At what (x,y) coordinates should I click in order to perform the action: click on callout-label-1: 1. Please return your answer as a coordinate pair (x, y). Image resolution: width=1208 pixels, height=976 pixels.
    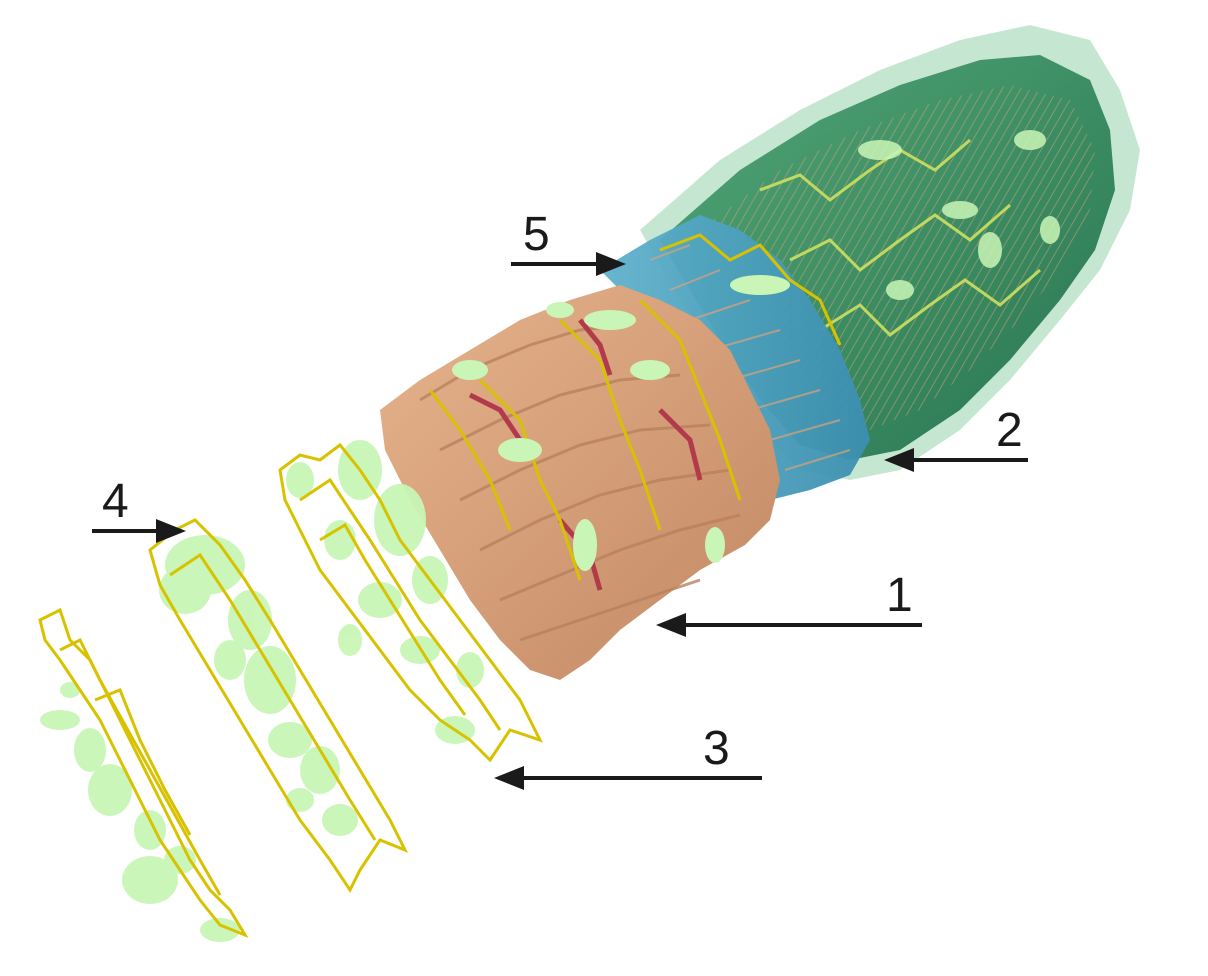
    Looking at the image, I should click on (899, 595).